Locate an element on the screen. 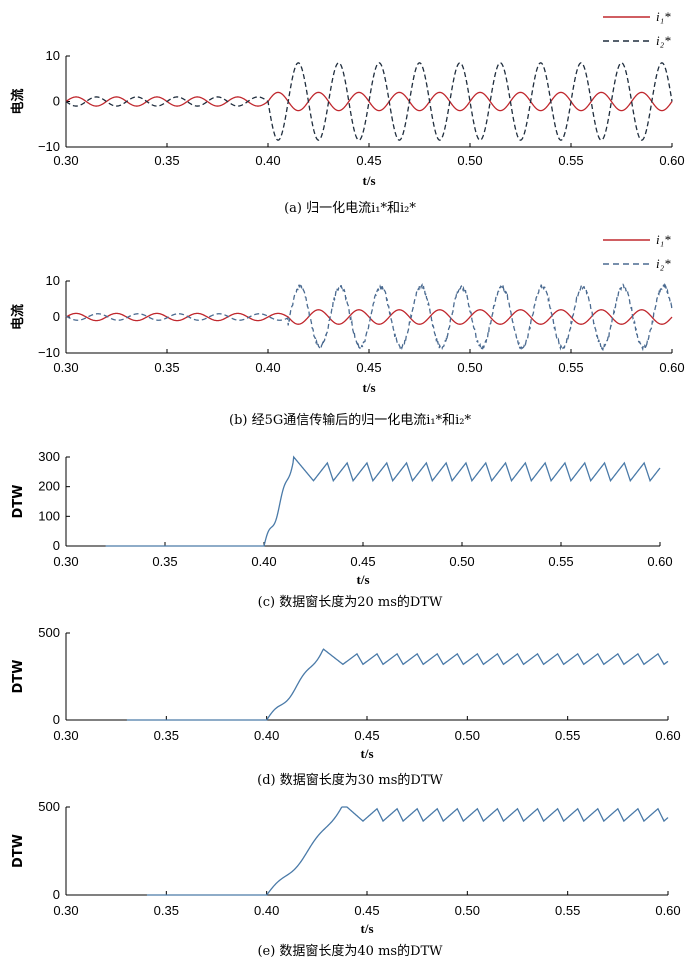 Image resolution: width=700 pixels, height=978 pixels. y-tick-label: 200 is located at coordinates (49, 486).